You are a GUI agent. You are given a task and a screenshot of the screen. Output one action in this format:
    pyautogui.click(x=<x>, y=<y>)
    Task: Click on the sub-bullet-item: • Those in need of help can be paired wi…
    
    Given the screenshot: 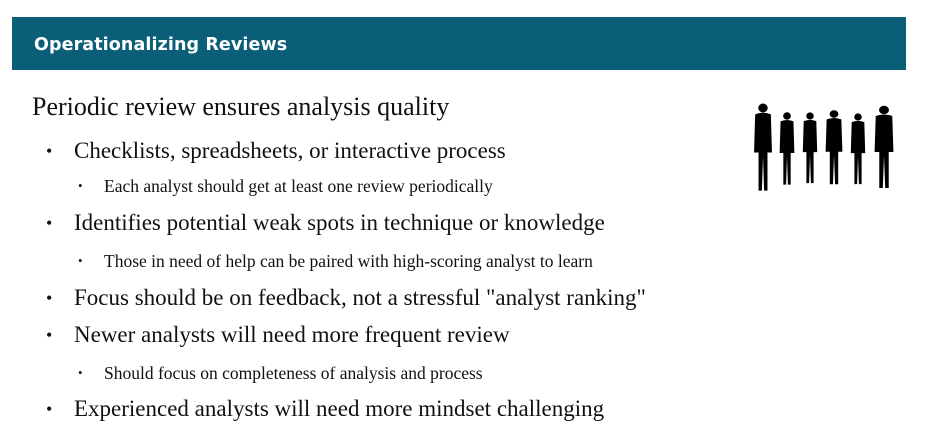 What is the action you would take?
    pyautogui.click(x=335, y=261)
    